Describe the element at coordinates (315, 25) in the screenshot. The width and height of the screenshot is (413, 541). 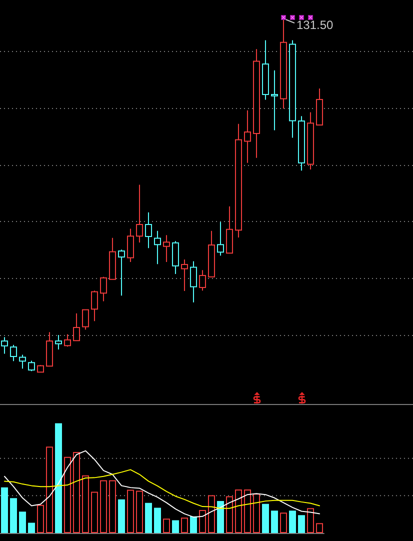
I see `annotation: 131.50` at that location.